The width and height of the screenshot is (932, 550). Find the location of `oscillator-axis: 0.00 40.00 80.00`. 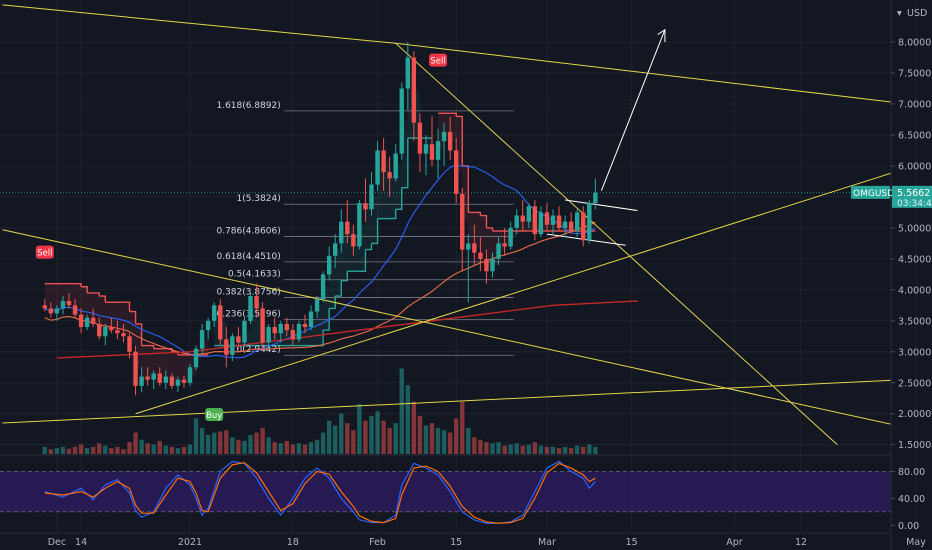

oscillator-axis: 0.00 40.00 80.00 is located at coordinates (908, 499).